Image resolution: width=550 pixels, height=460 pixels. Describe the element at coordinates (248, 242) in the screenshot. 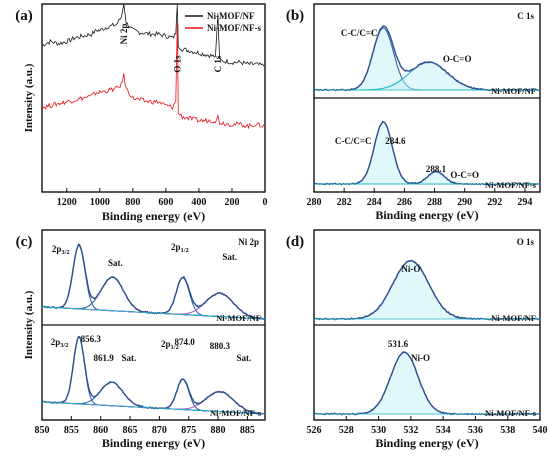

I see `element-label: Ni 2p` at that location.